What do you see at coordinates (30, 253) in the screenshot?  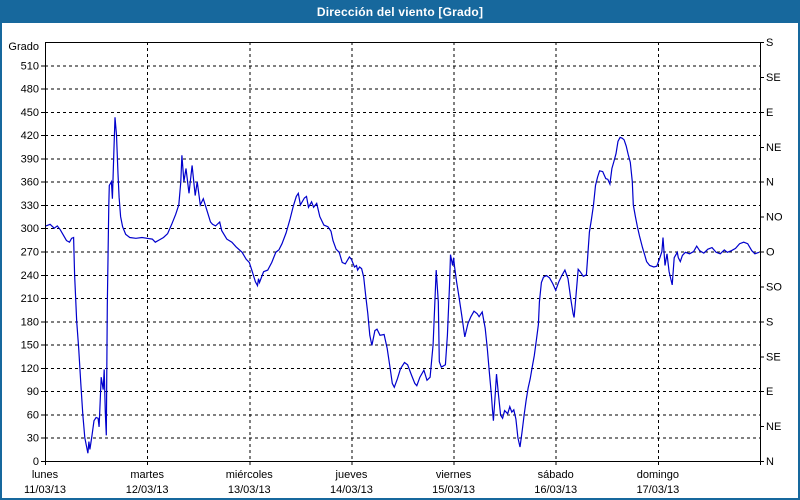 I see `y-tick-label: 270` at bounding box center [30, 253].